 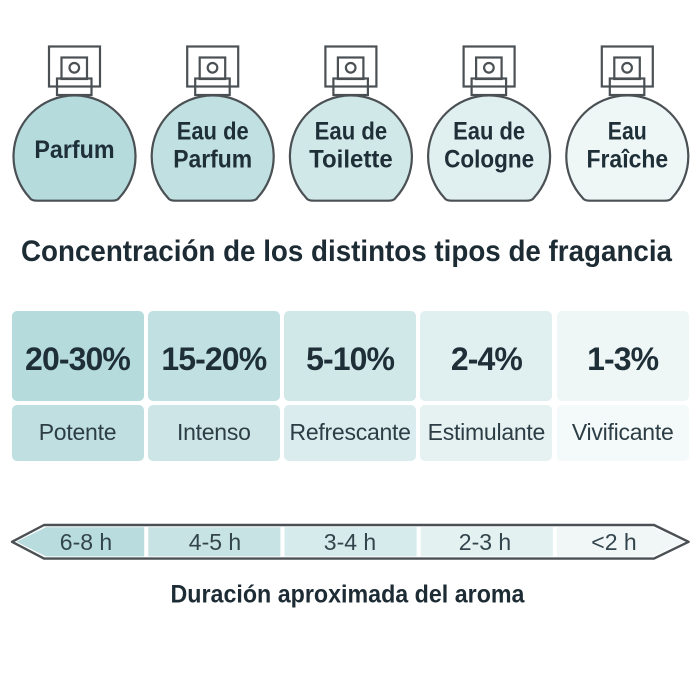 I want to click on svg-text: 6-8 h, so click(x=86, y=542).